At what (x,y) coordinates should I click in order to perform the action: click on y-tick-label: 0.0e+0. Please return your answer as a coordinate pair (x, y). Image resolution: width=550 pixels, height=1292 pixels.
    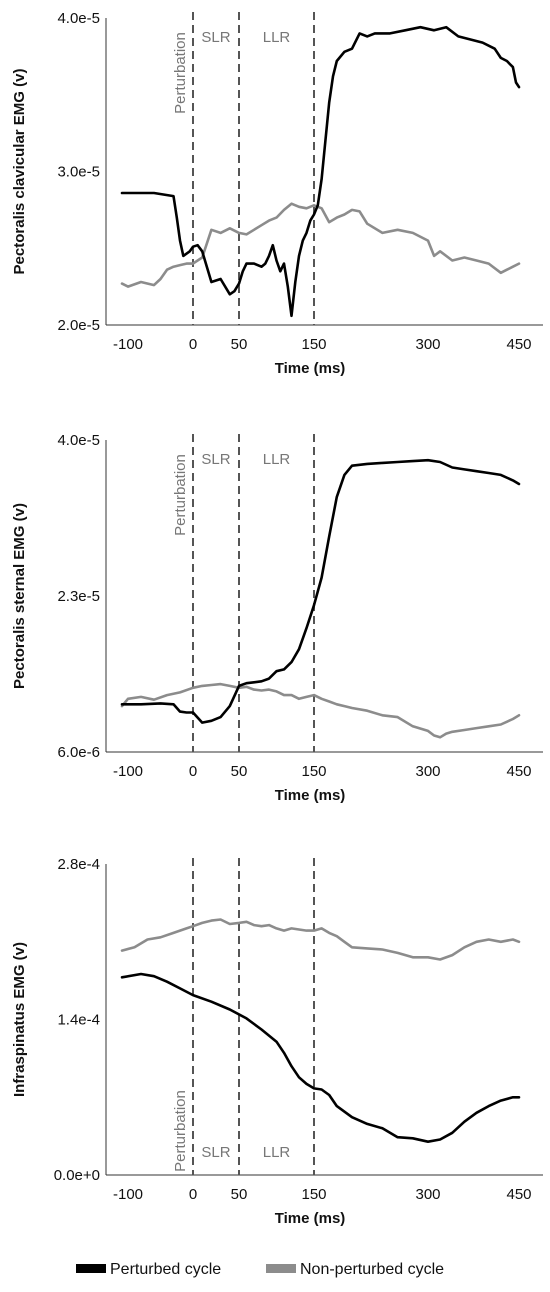
    Looking at the image, I should click on (77, 1175).